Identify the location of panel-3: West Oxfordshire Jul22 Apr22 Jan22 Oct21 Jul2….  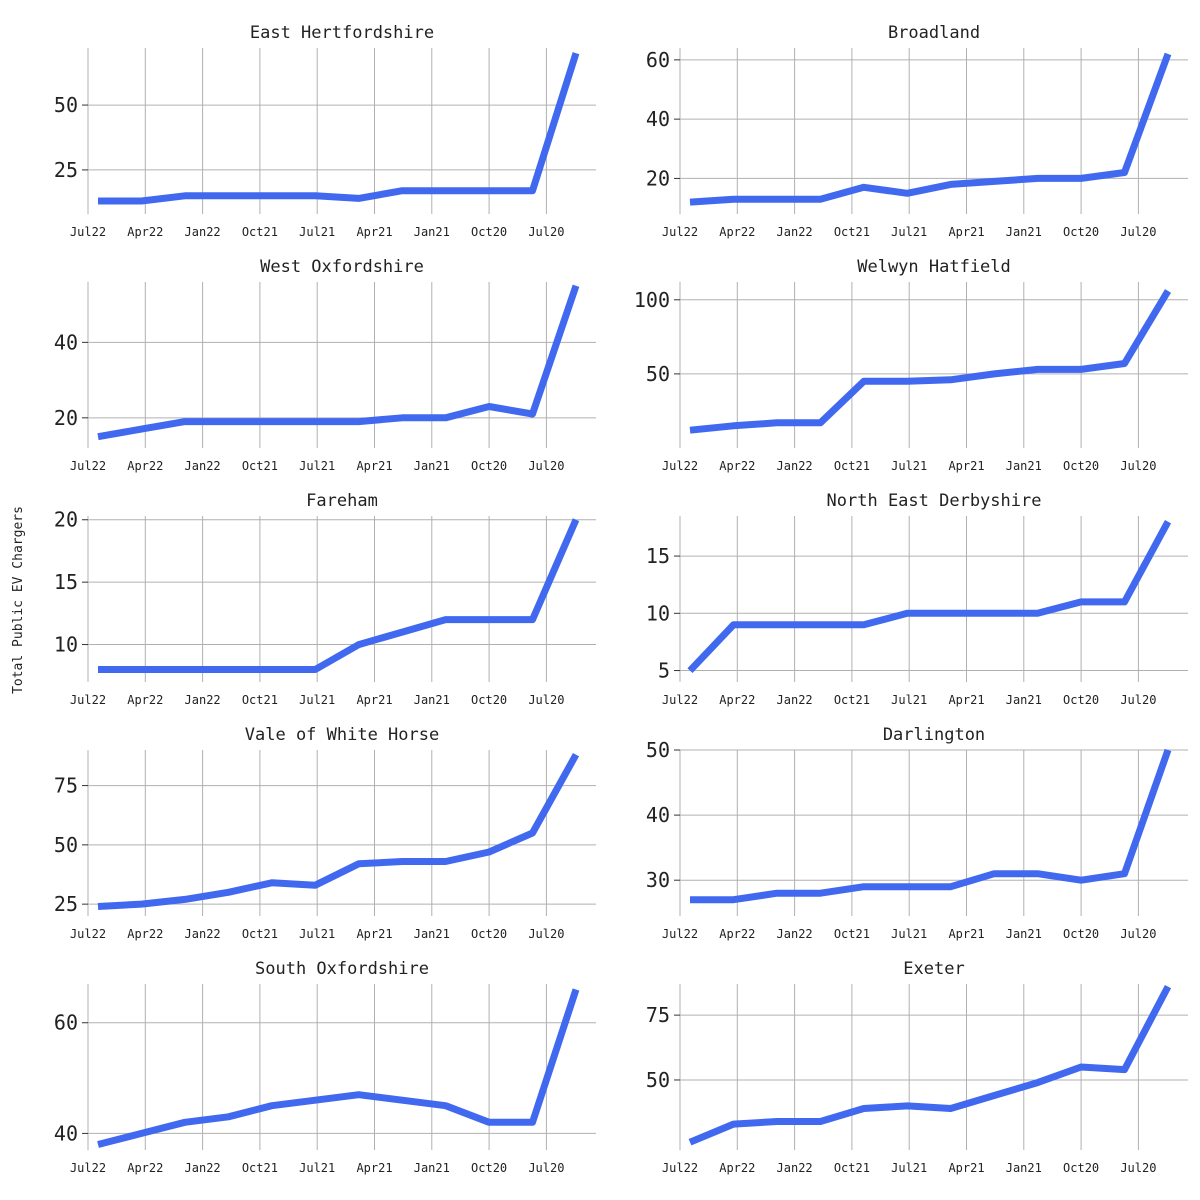
(325, 365).